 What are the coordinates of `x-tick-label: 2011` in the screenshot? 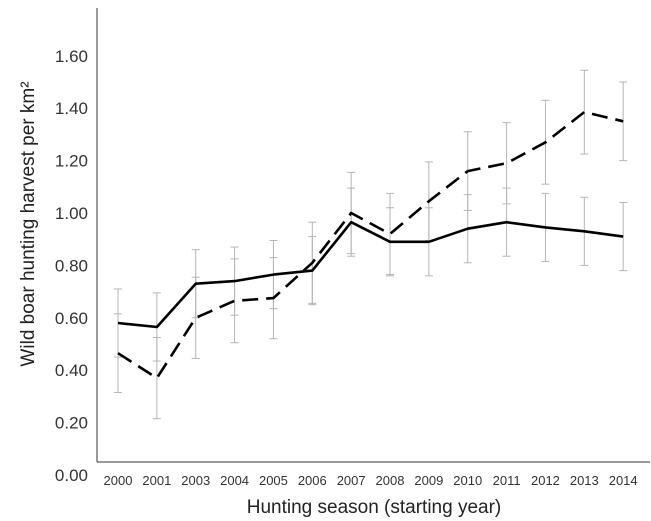 It's located at (507, 480).